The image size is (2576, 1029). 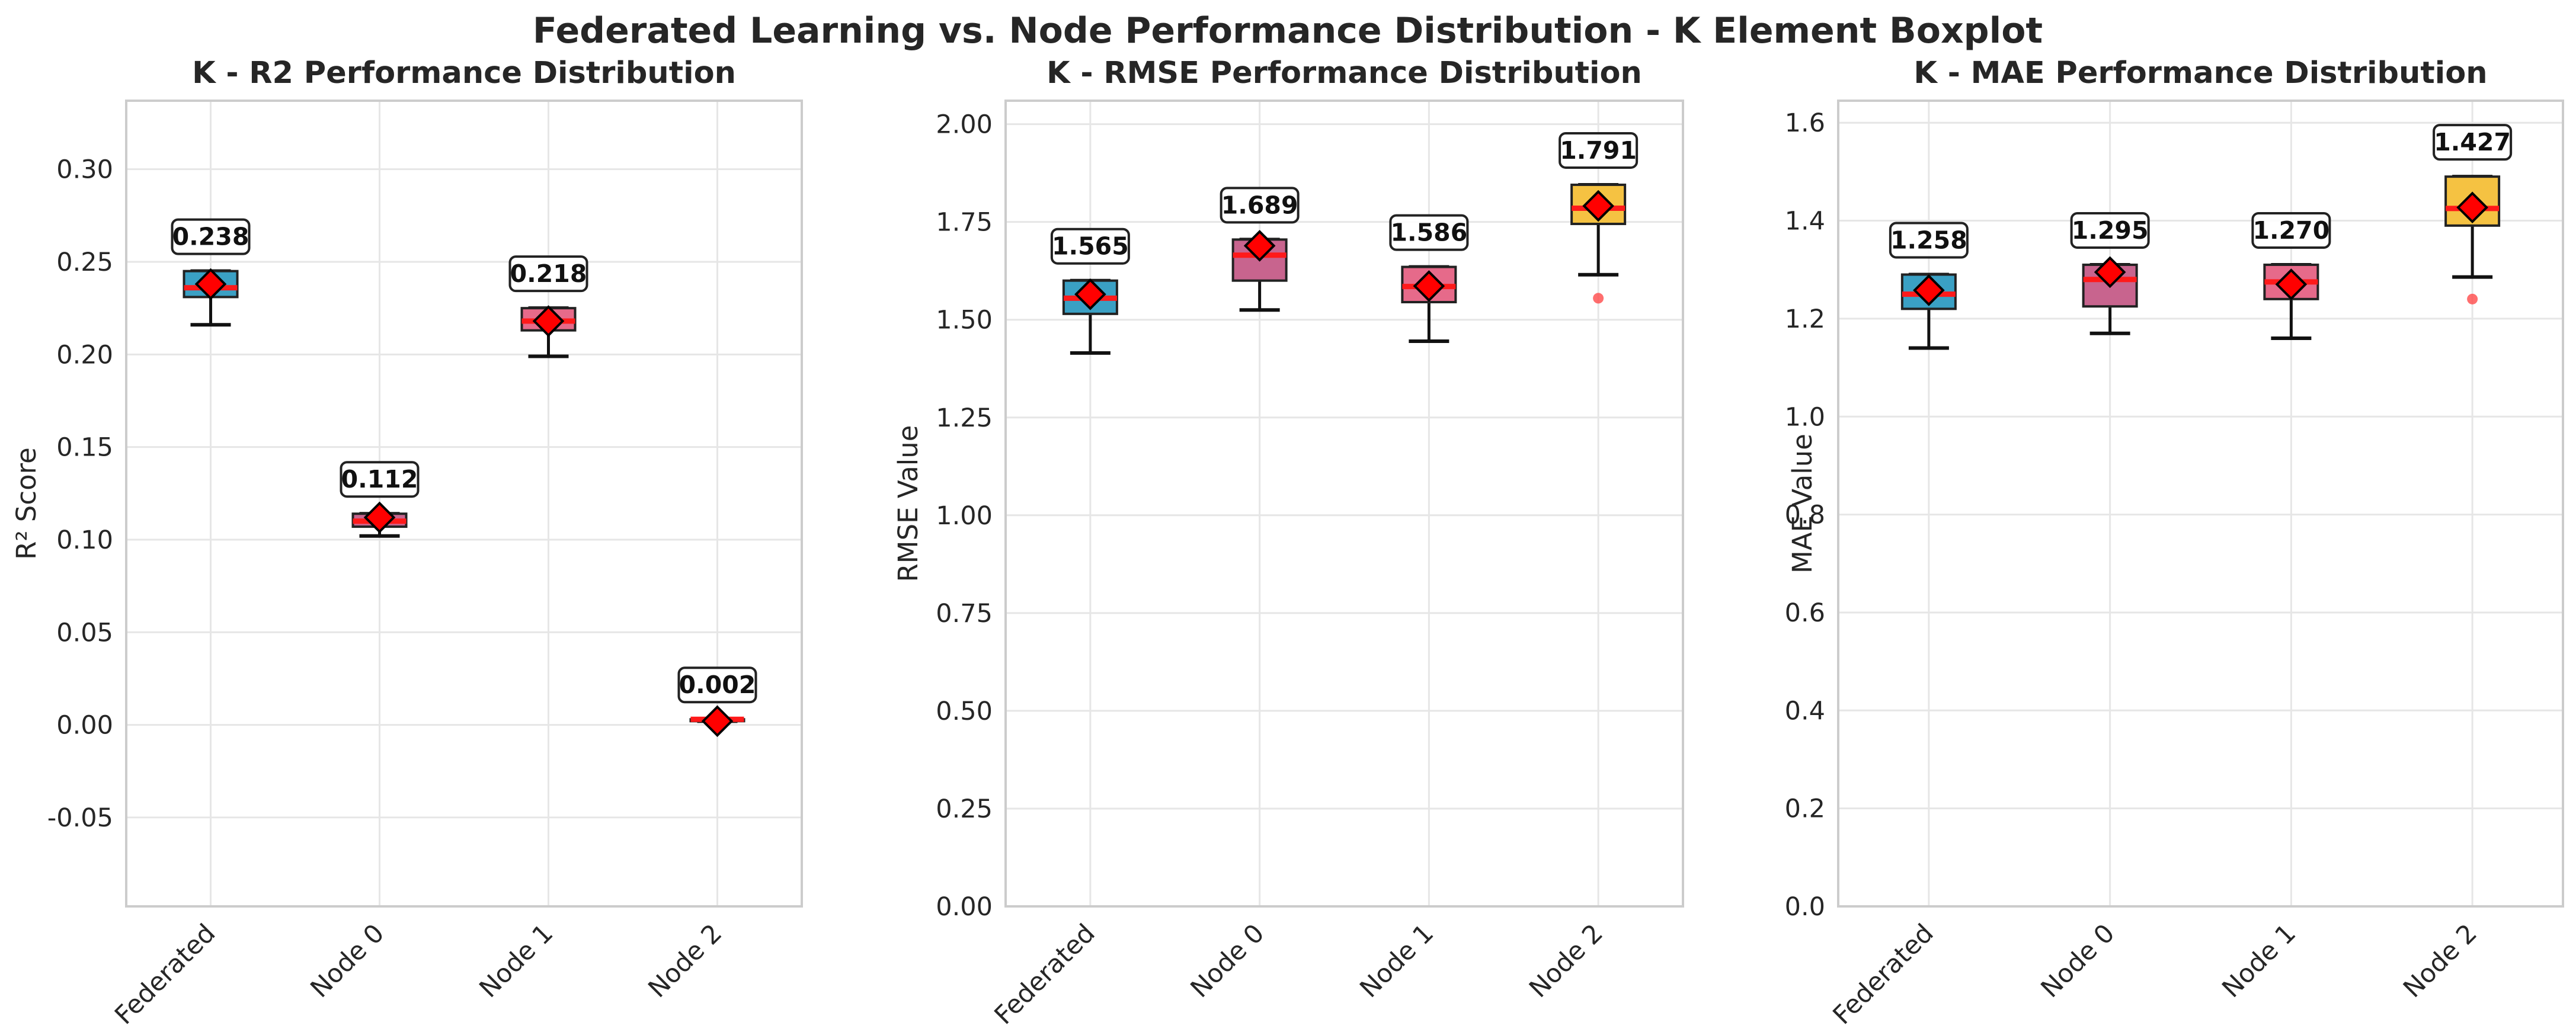 What do you see at coordinates (1805, 711) in the screenshot?
I see `y-tick-label: 0.4` at bounding box center [1805, 711].